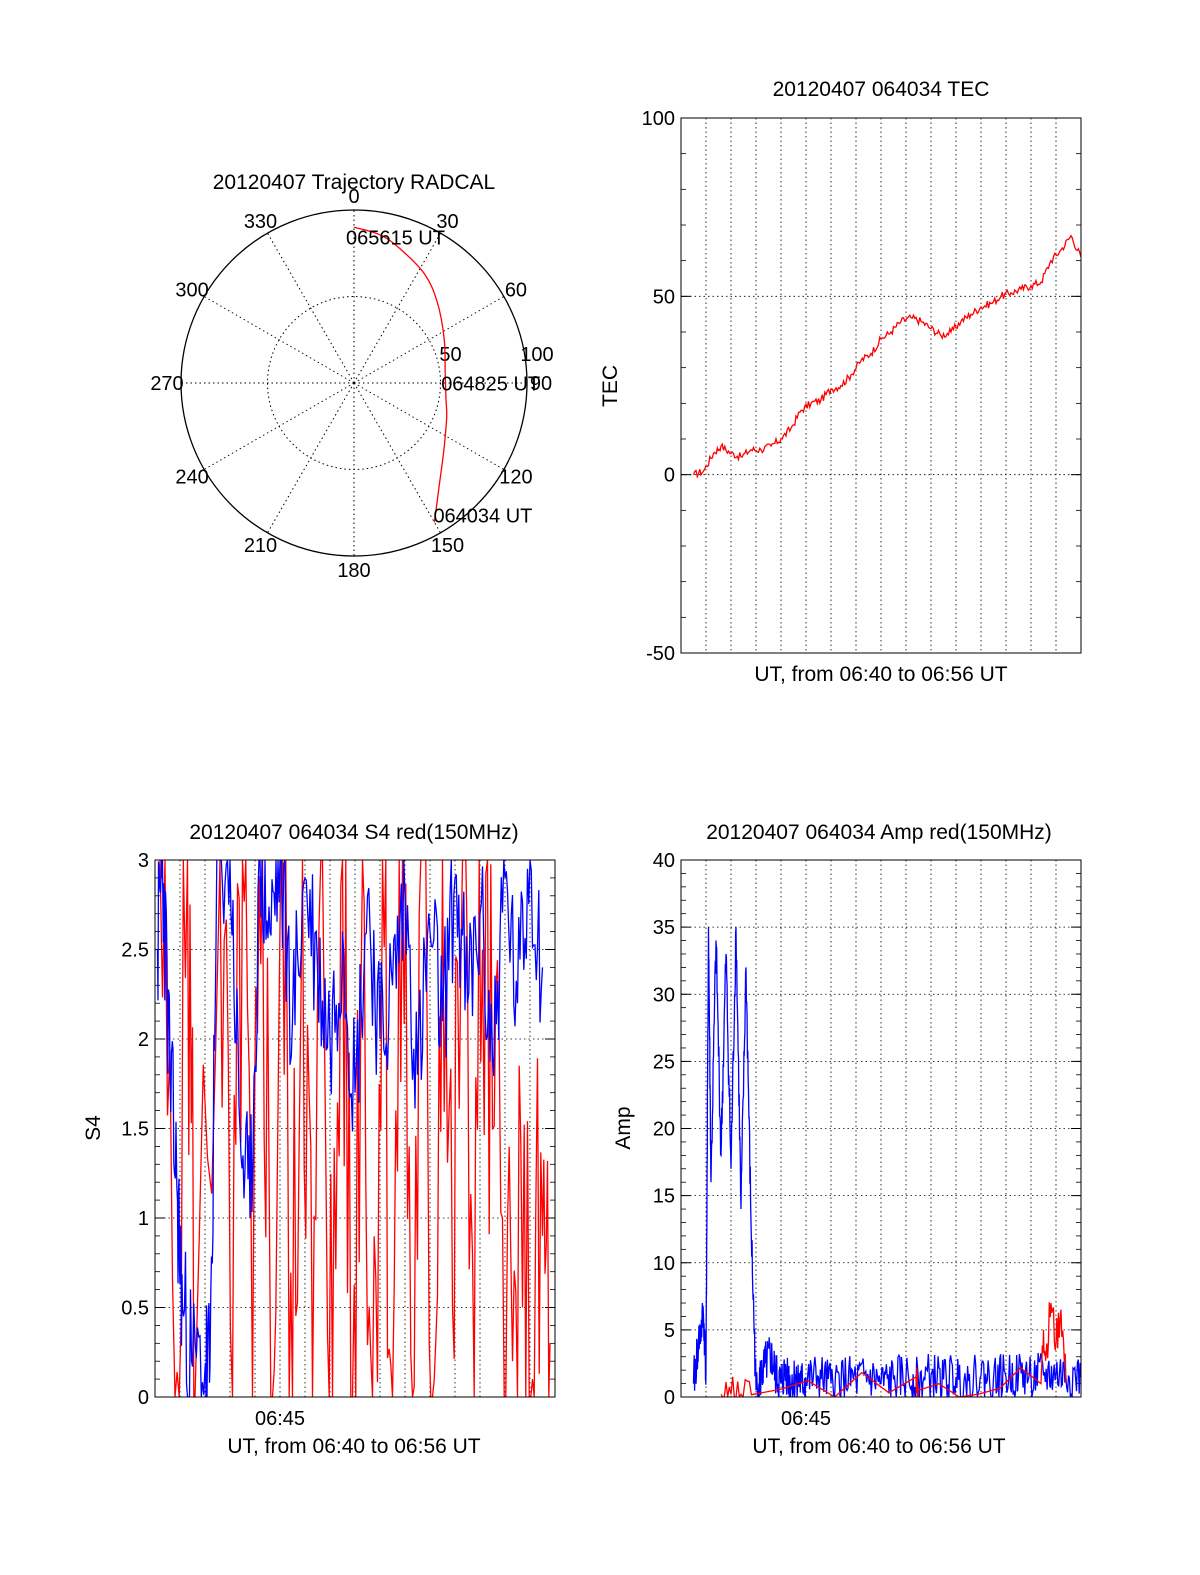 This screenshot has height=1575, width=1200. What do you see at coordinates (664, 928) in the screenshot?
I see `amp-y-tick-label: 35` at bounding box center [664, 928].